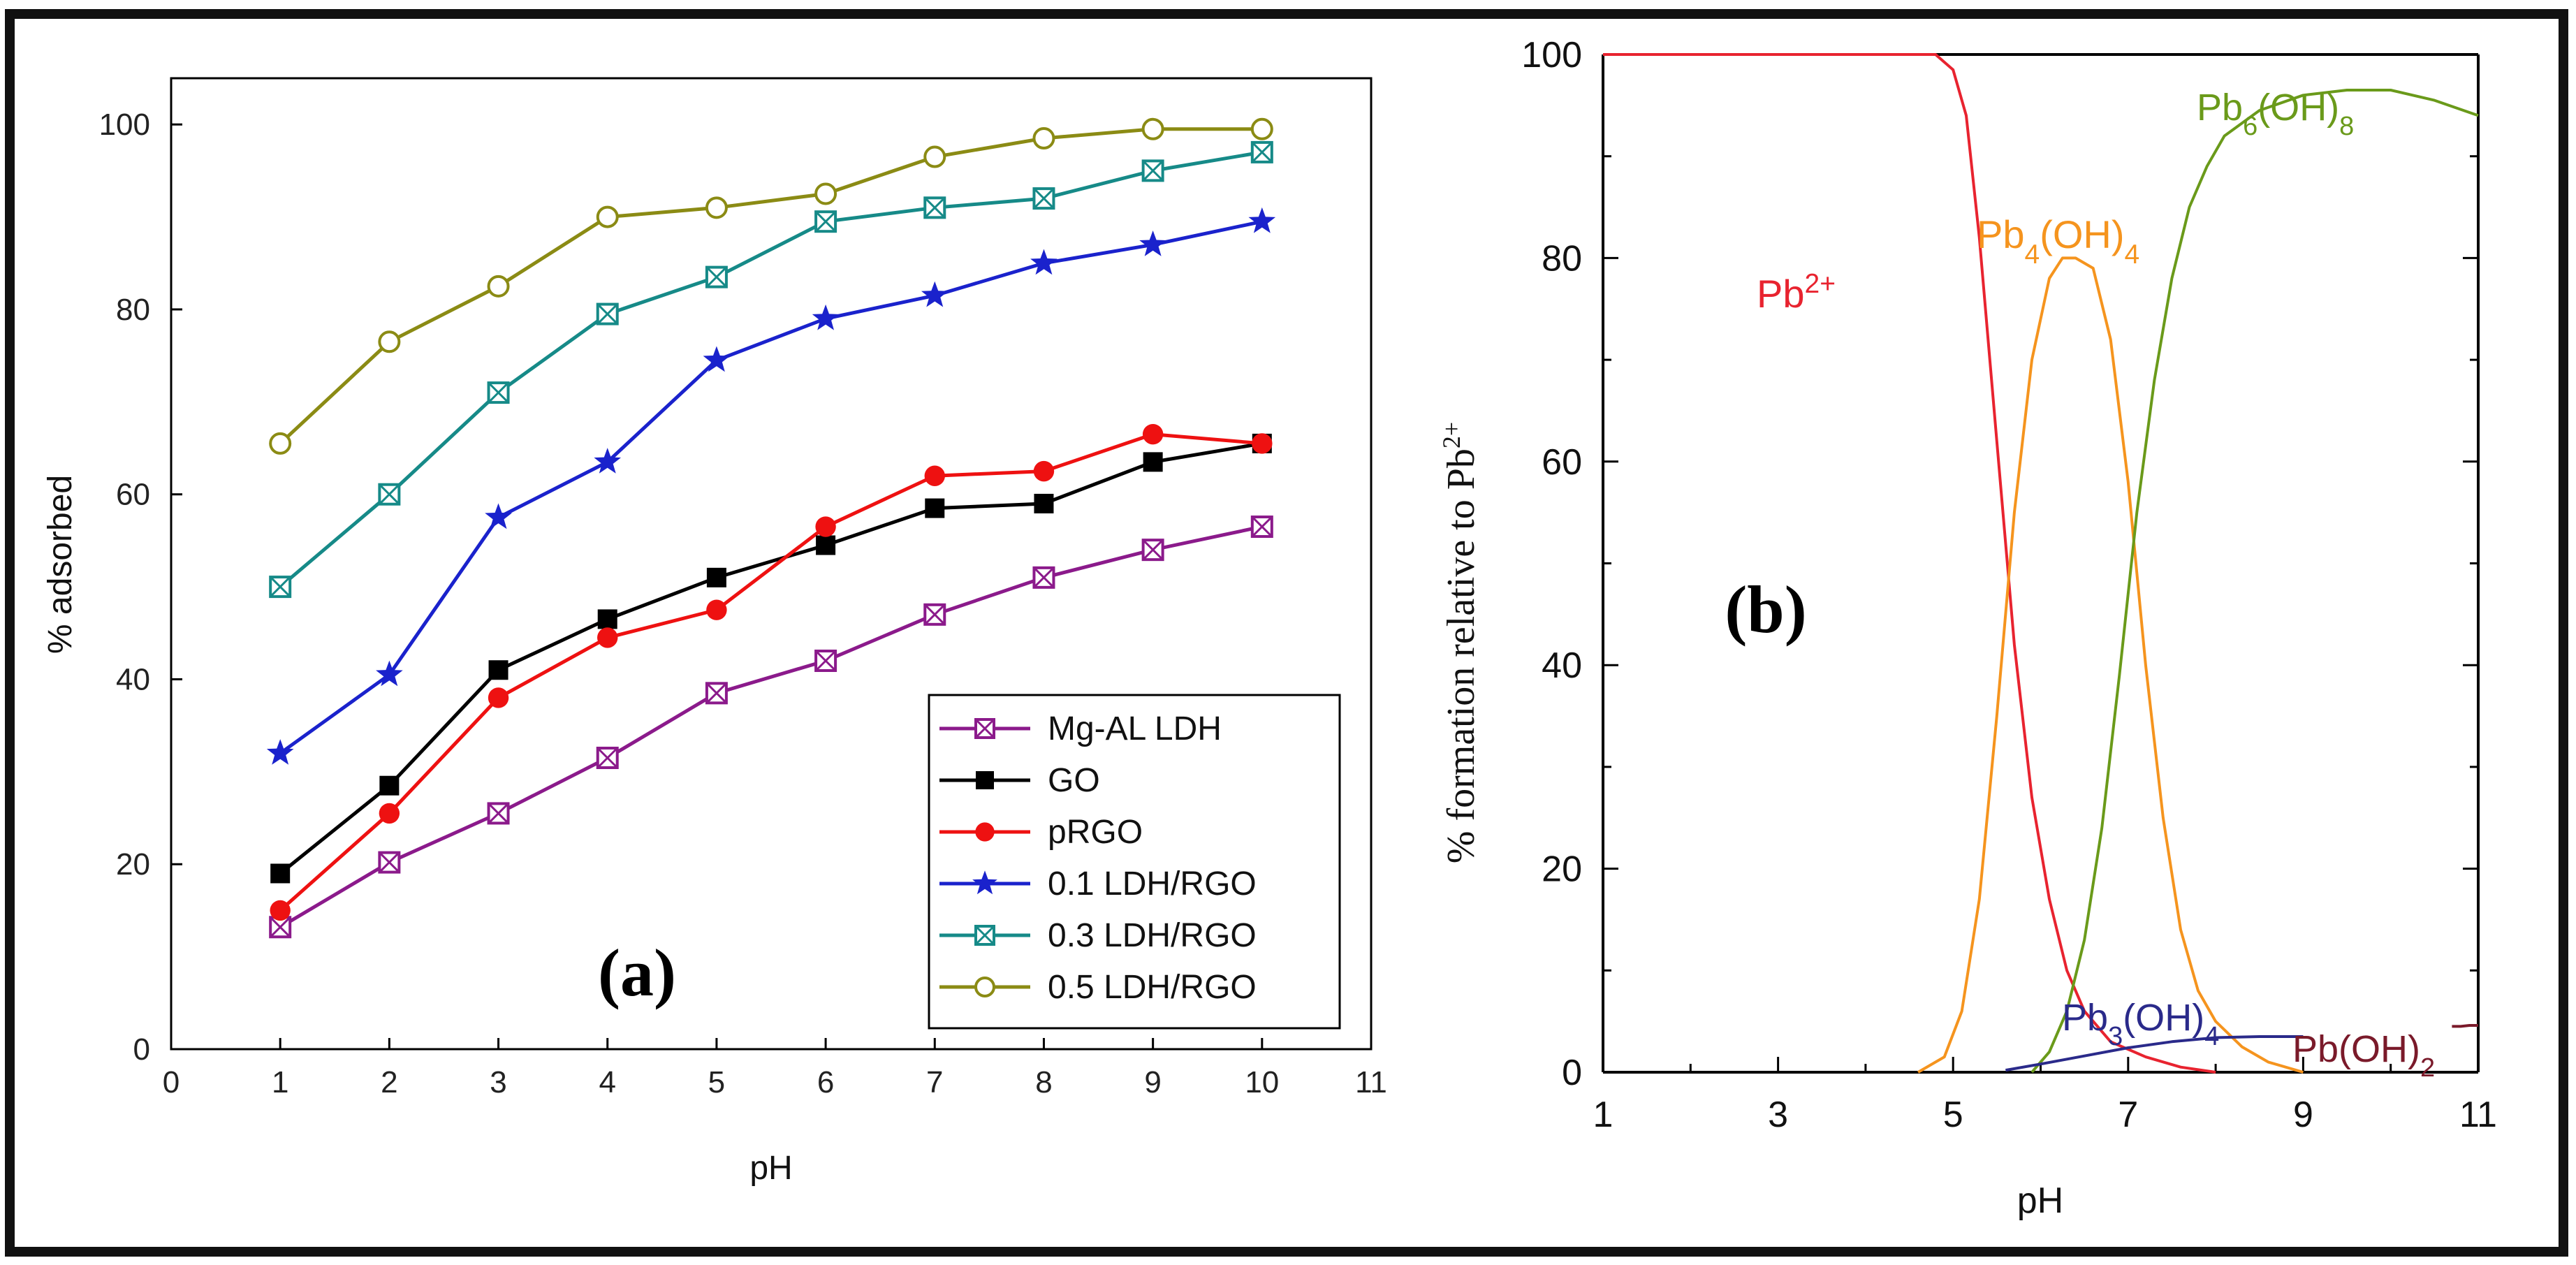 This screenshot has height=1265, width=2576. Describe the element at coordinates (133, 495) in the screenshot. I see `panel-a-y-tick-label: 60` at that location.